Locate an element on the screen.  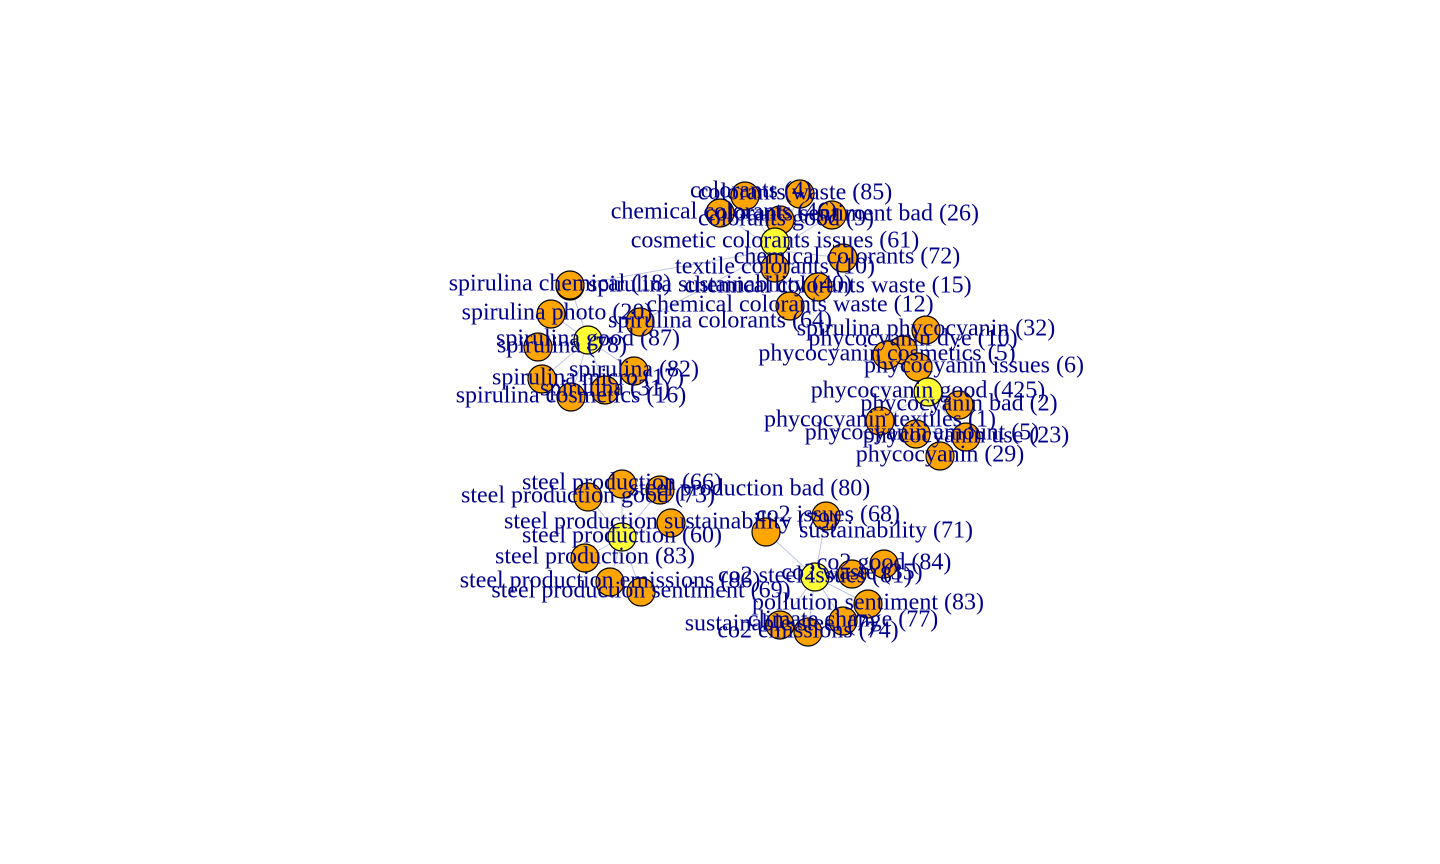
node-label: phycocyanin amount (5) is located at coordinates (922, 433).